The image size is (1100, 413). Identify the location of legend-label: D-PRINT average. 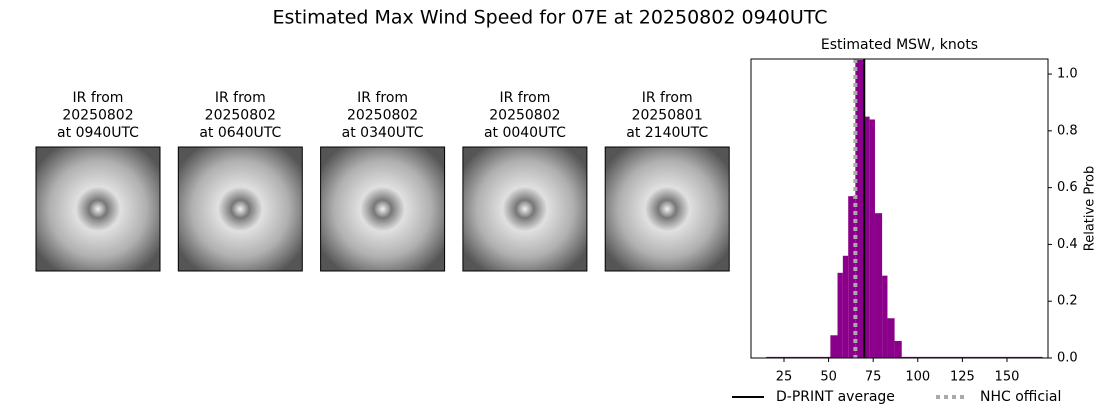
(835, 397).